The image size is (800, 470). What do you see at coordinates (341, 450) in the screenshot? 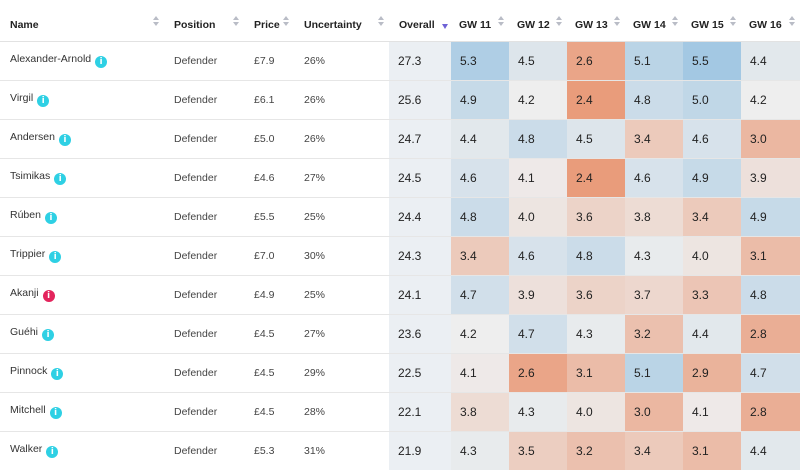
I see `uncertainty-cell: 31%` at bounding box center [341, 450].